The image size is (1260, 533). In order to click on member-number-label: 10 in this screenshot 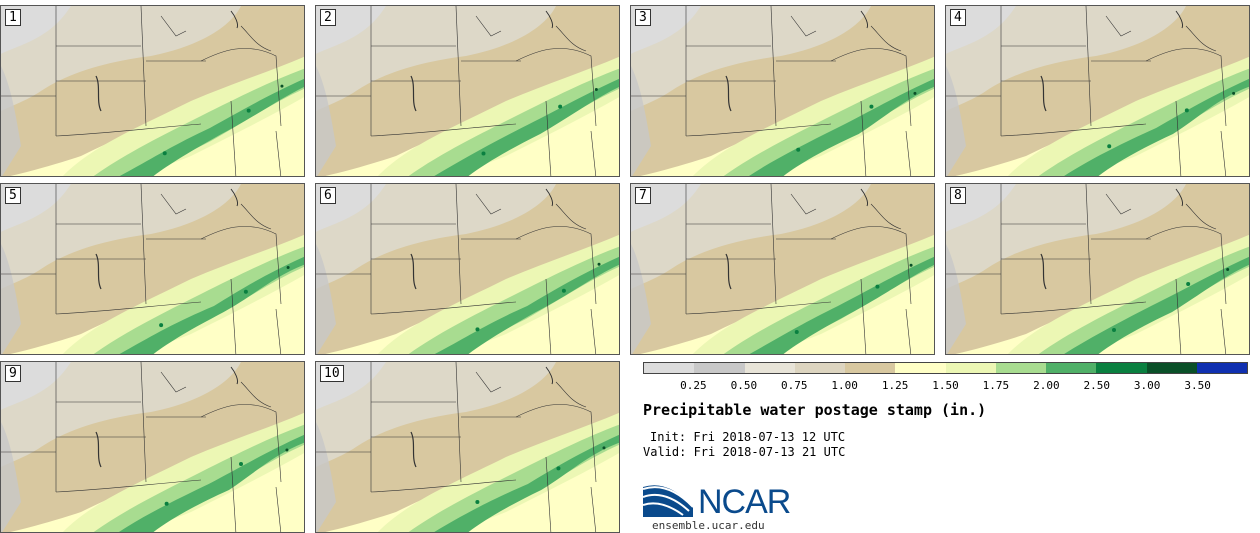, I will do `click(332, 373)`.